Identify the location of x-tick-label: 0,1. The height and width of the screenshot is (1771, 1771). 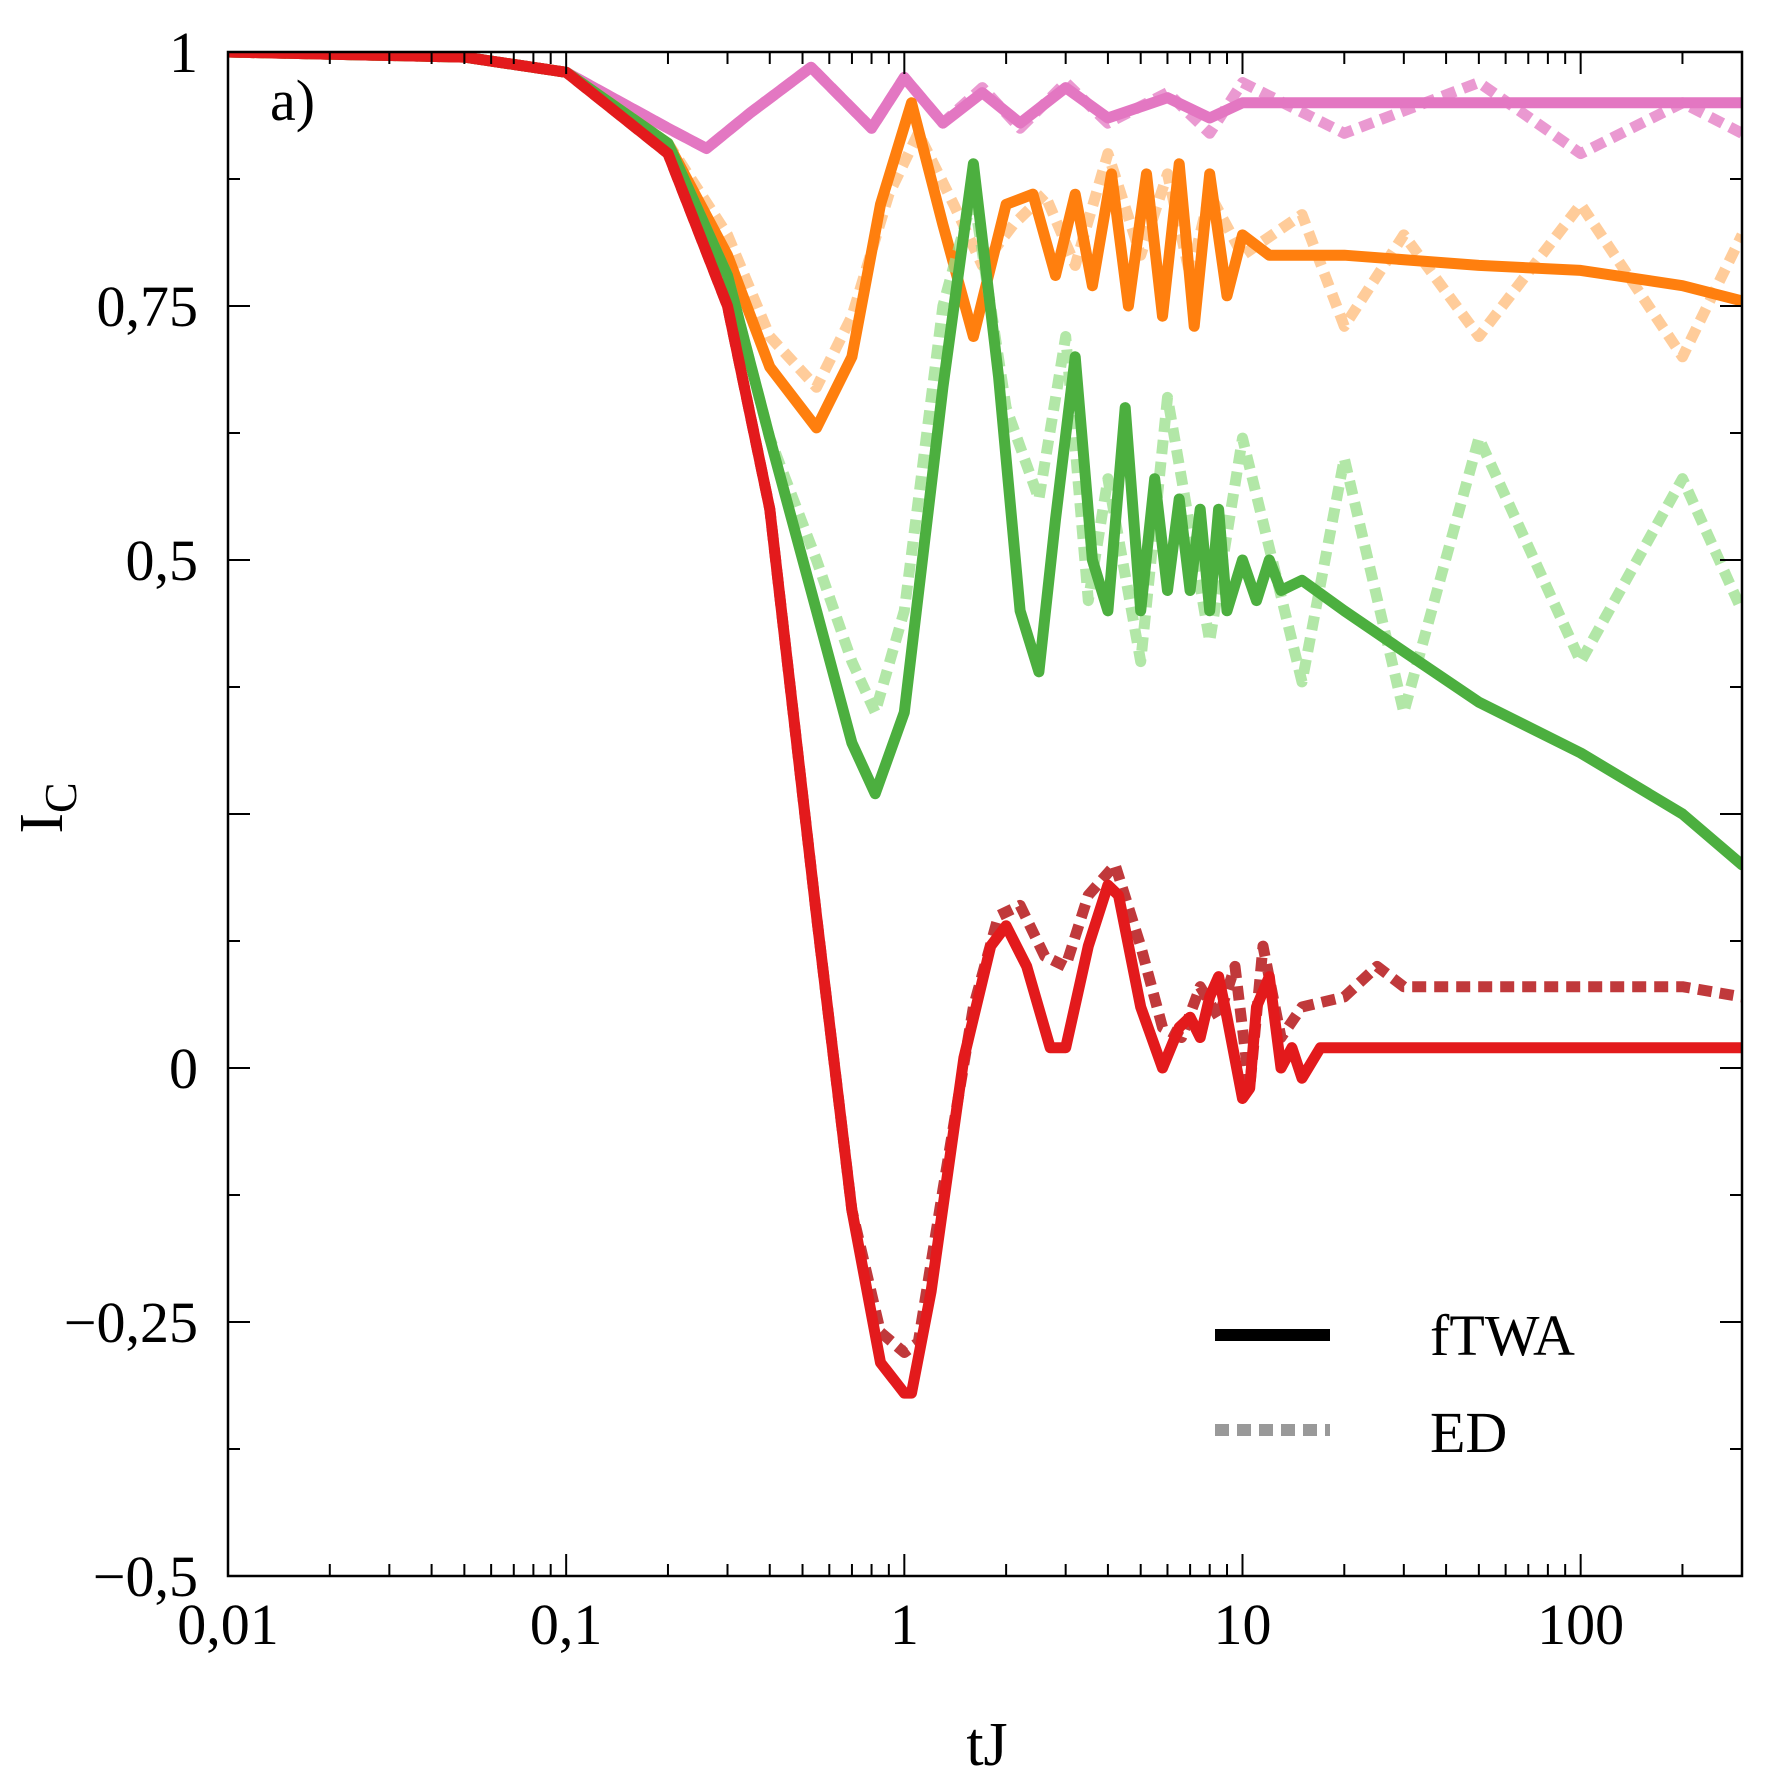
(566, 1624).